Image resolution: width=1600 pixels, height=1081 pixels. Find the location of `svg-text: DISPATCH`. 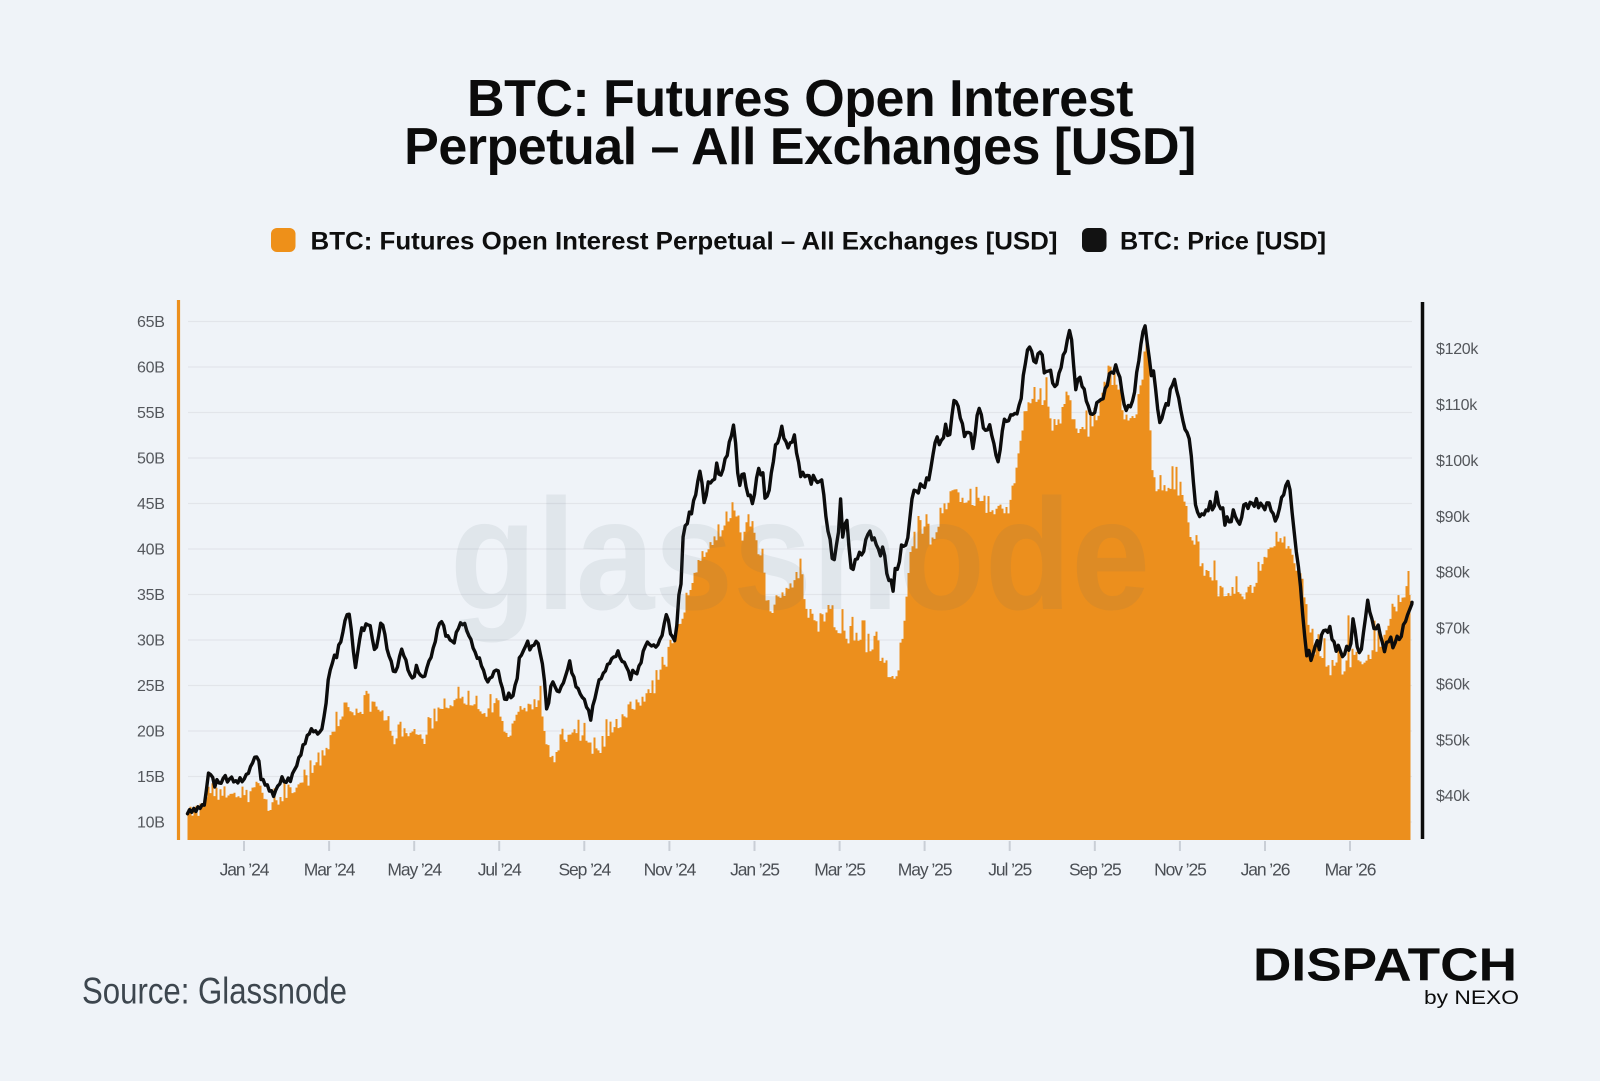

svg-text: DISPATCH is located at coordinates (1385, 965).